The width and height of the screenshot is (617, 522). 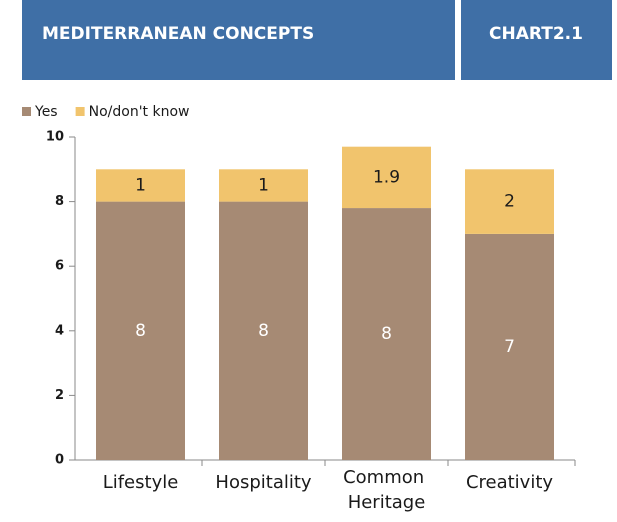 I want to click on data-label: 7, so click(x=509, y=347).